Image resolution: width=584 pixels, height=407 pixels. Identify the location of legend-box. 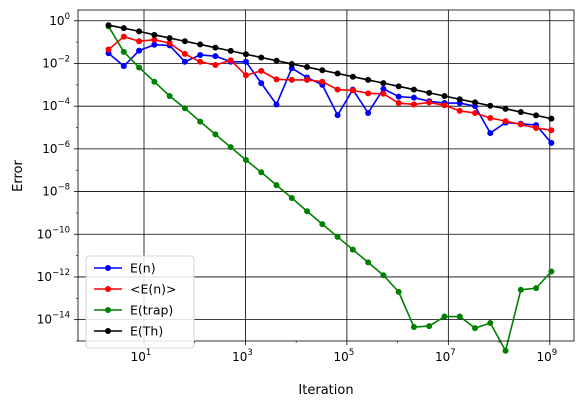
(140, 302).